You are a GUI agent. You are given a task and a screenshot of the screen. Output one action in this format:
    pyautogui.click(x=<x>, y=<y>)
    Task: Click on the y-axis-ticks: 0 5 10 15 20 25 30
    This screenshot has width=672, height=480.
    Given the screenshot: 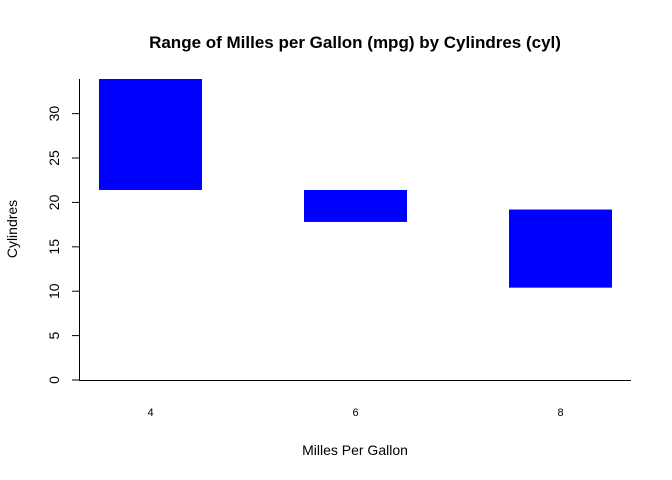 What is the action you would take?
    pyautogui.click(x=62, y=245)
    